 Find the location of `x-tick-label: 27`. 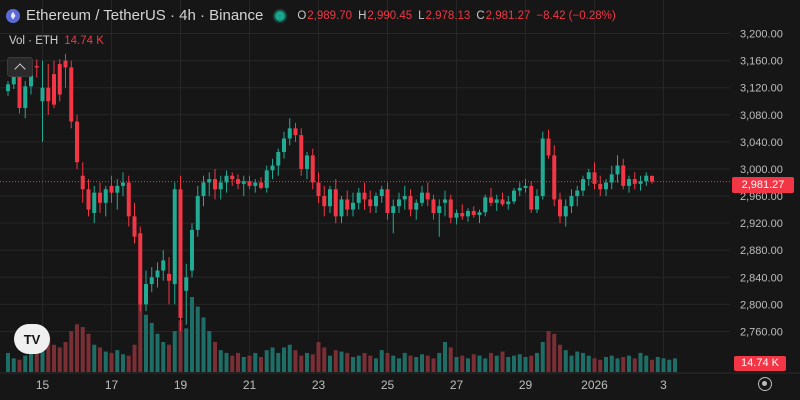

x-tick-label: 27 is located at coordinates (457, 385).